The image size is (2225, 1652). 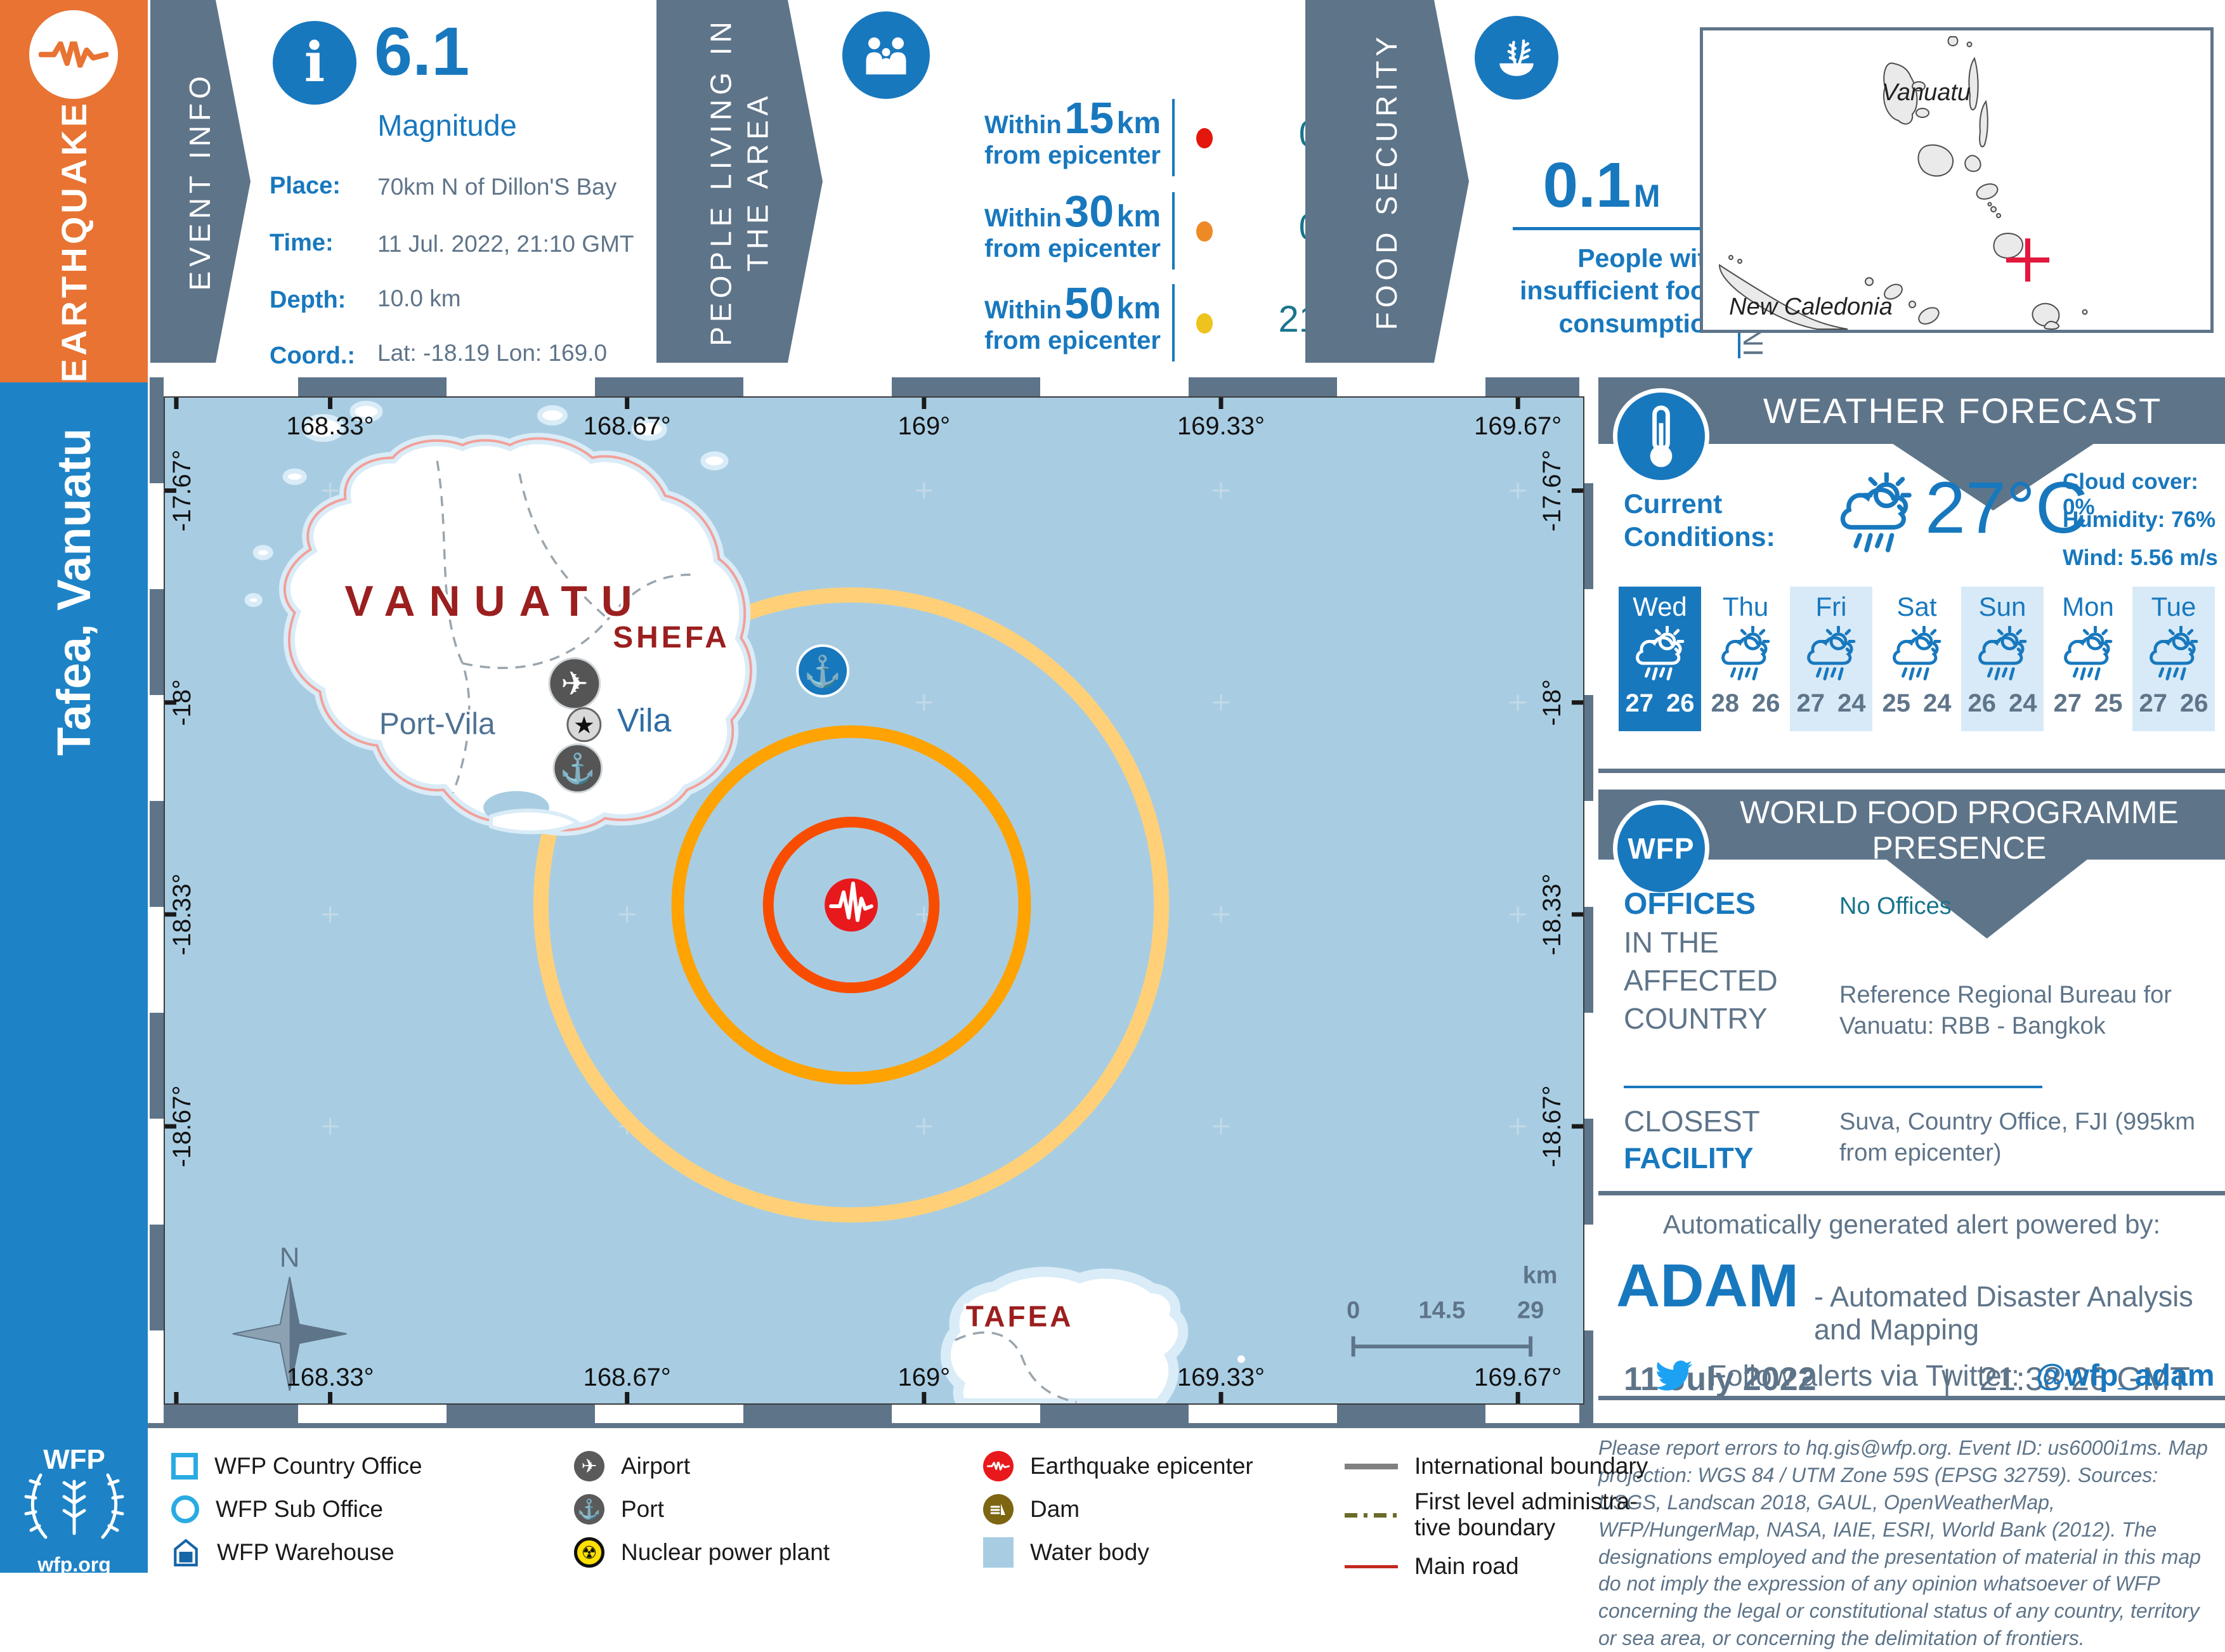 What do you see at coordinates (1093, 1337) in the screenshot?
I see `tafea-island` at bounding box center [1093, 1337].